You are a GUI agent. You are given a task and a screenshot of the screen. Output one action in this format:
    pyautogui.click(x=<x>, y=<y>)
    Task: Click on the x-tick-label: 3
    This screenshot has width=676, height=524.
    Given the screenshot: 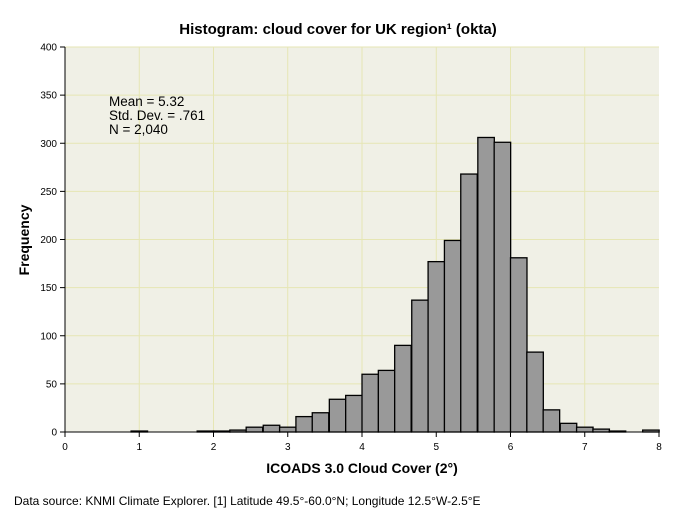 What is the action you would take?
    pyautogui.click(x=288, y=447)
    